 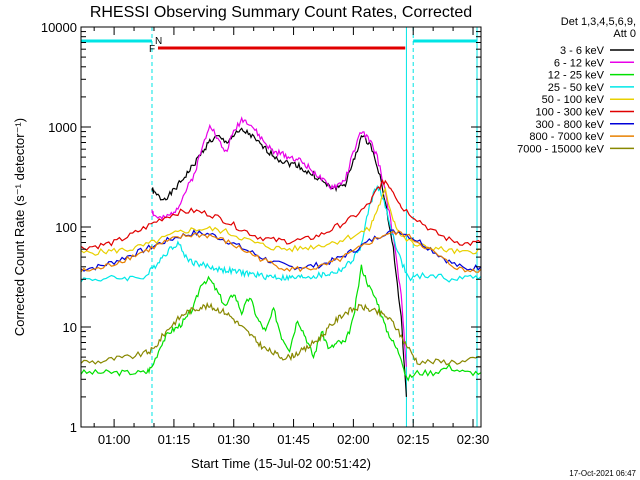 I want to click on series-line-7000-15000-kev, so click(x=281, y=333).